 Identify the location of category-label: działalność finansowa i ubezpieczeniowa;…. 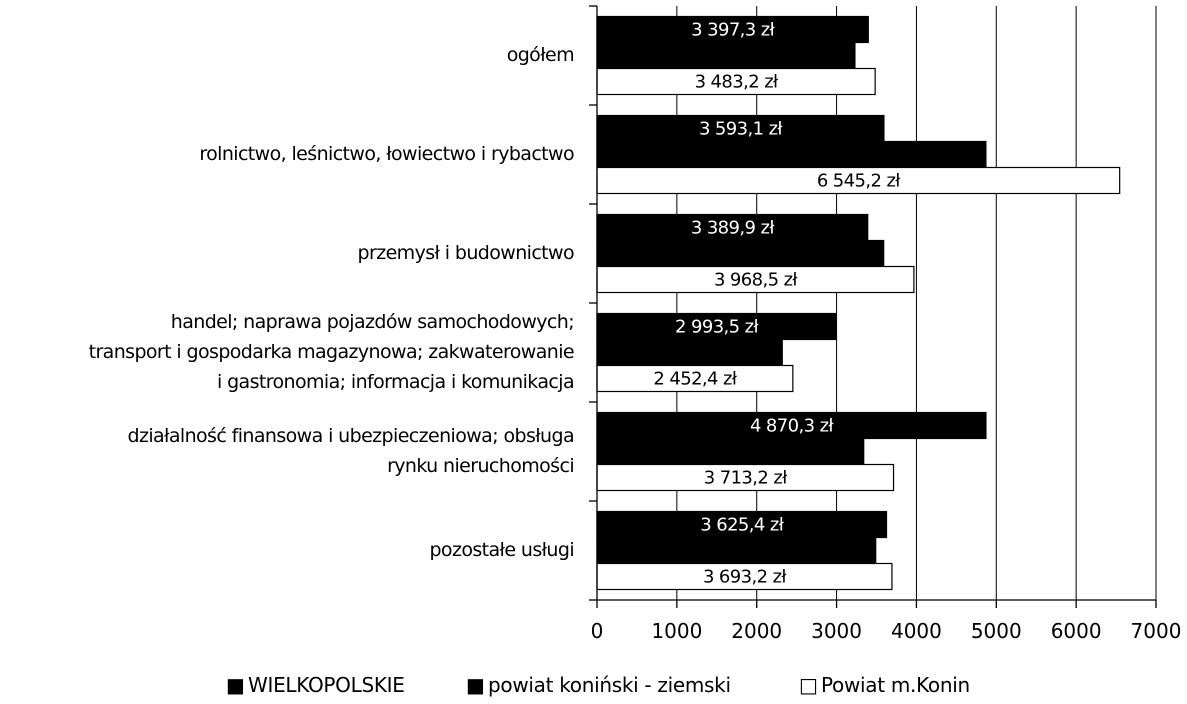
(351, 436).